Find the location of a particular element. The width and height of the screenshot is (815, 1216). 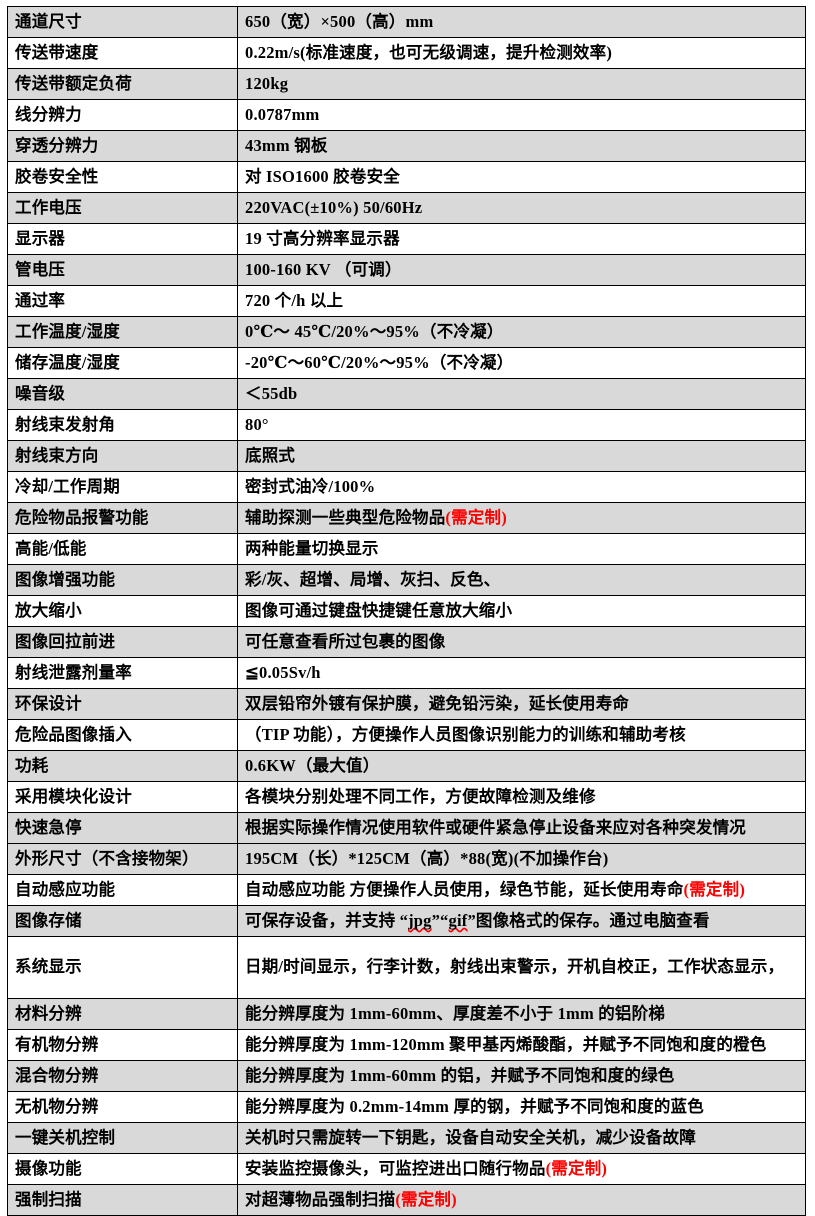

value-text: （TIP 功能），方便操作人员图像识别能力的训练和辅助考核 is located at coordinates (465, 734).